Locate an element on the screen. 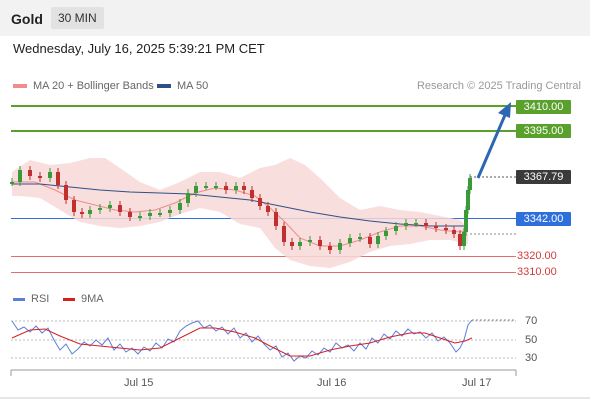 The image size is (590, 400). legend-swatch-bollinger is located at coordinates (20, 86).